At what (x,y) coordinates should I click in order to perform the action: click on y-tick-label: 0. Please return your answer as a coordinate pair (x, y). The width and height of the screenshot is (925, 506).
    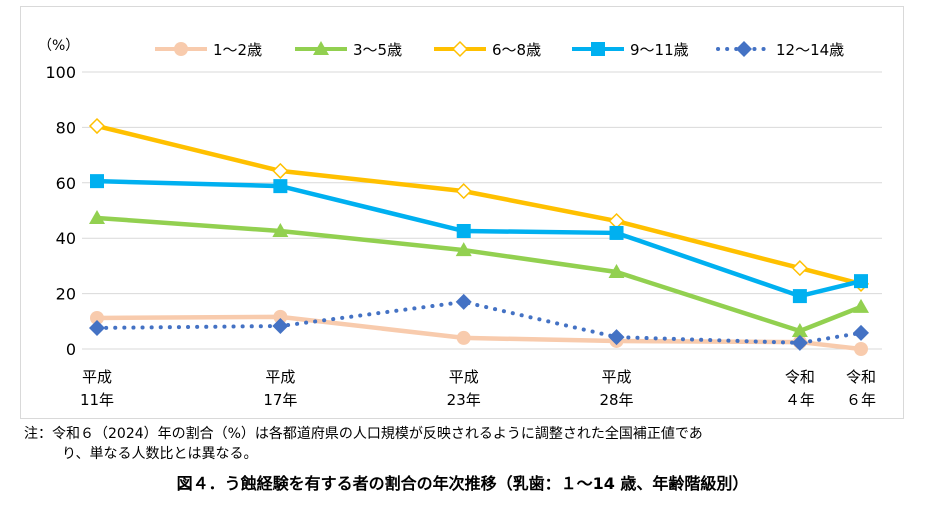
    Looking at the image, I should click on (71, 349).